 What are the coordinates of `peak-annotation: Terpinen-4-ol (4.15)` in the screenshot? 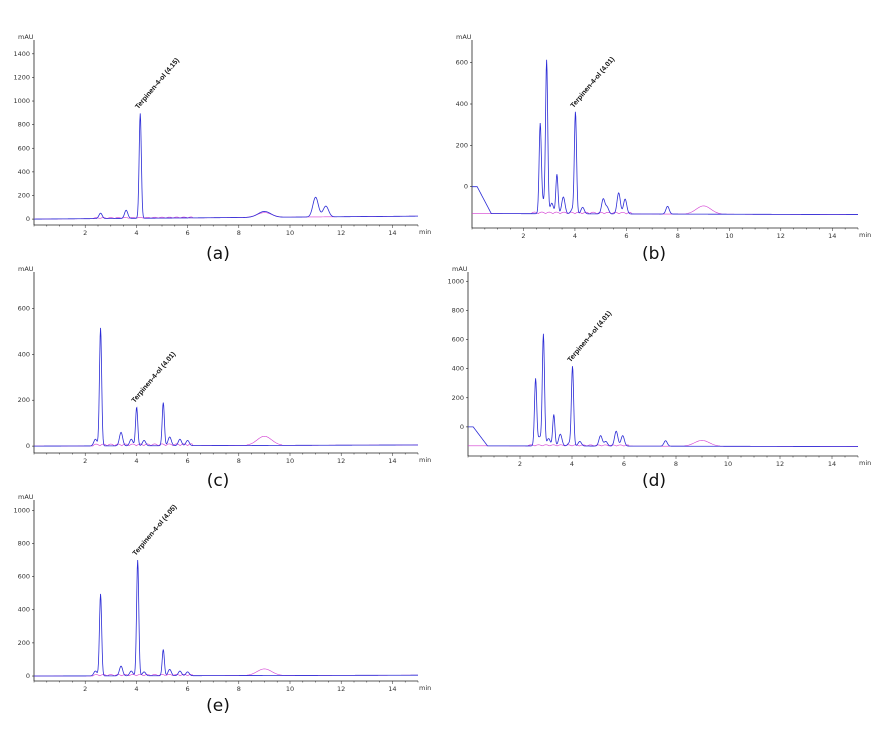 It's located at (157, 84).